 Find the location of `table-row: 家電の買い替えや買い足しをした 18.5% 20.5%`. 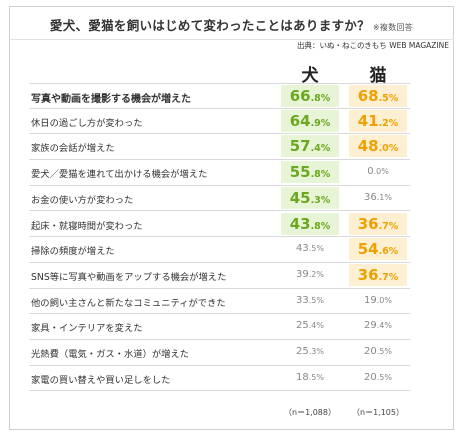

table-row: 家電の買い替えや買い足しをした 18.5% 20.5% is located at coordinates (219, 379).